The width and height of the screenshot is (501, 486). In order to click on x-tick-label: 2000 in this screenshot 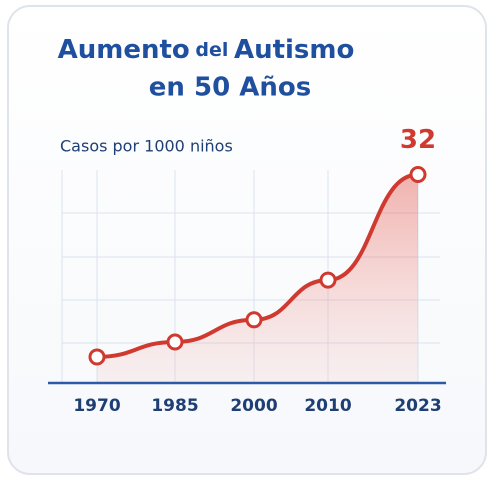, I will do `click(253, 406)`.